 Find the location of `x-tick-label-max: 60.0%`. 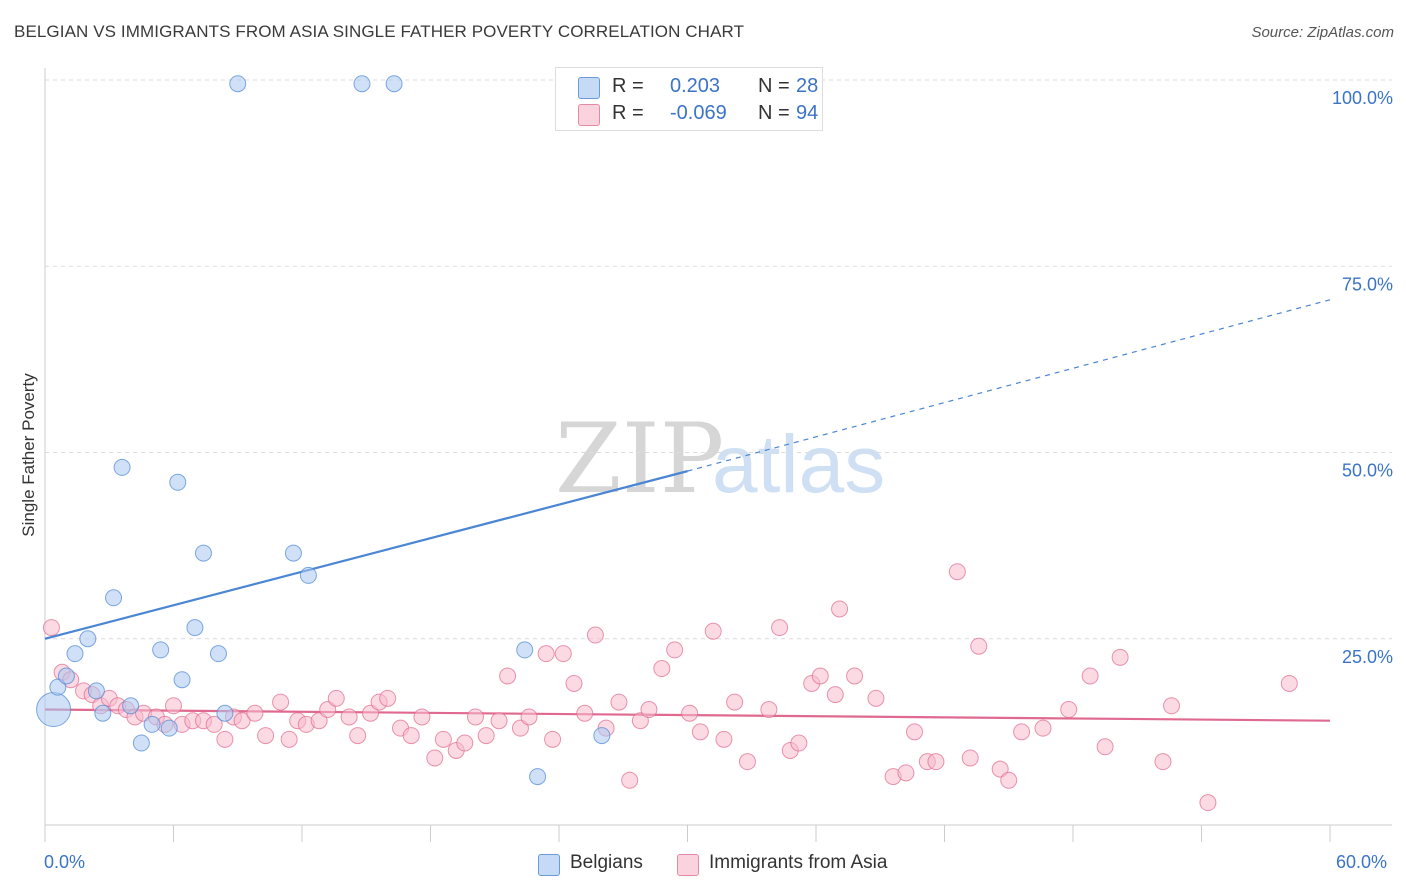

x-tick-label-max: 60.0% is located at coordinates (1362, 862).